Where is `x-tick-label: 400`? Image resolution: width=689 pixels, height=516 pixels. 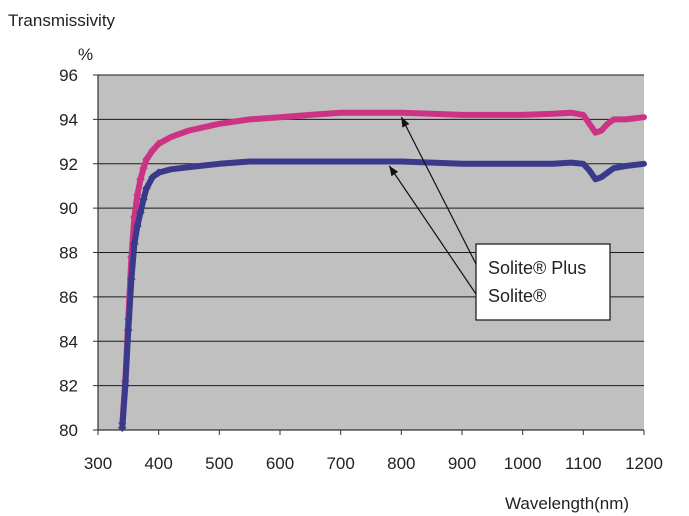
x-tick-label: 400 is located at coordinates (158, 463).